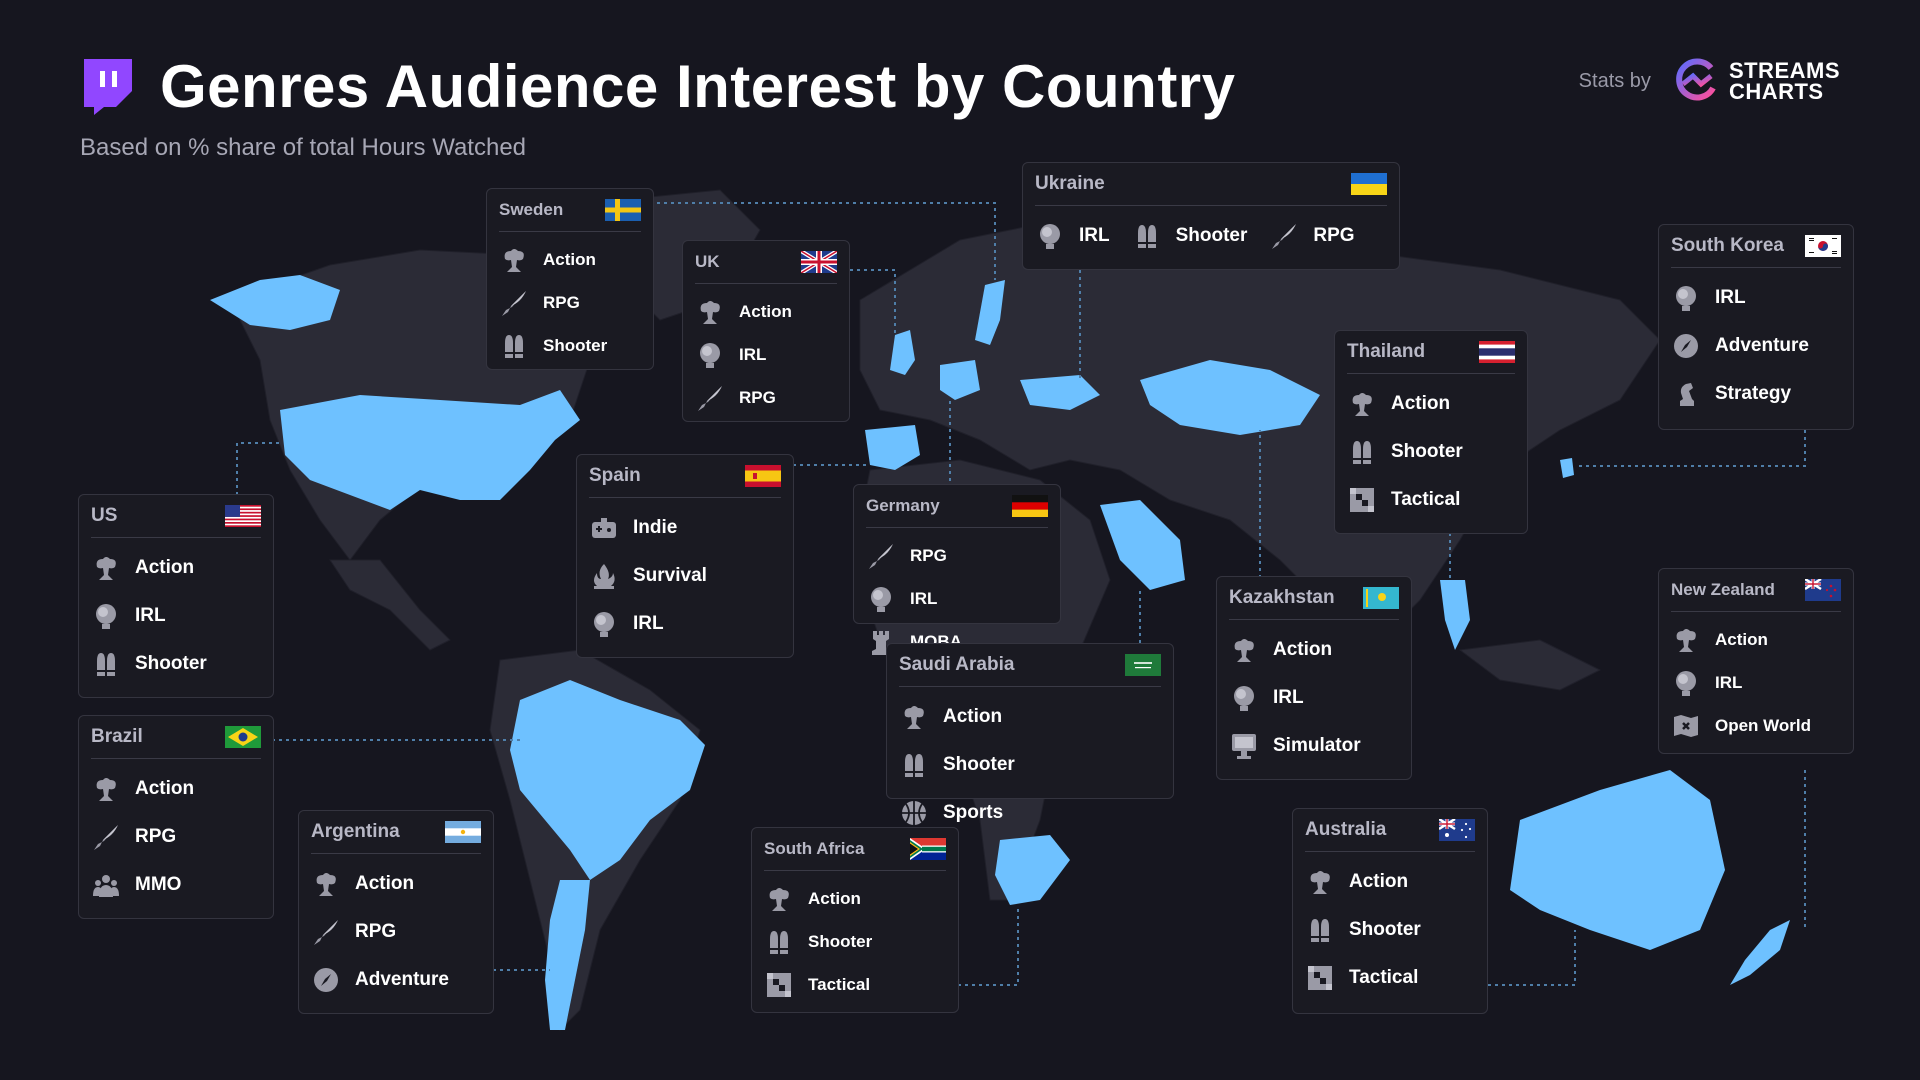 This screenshot has width=1920, height=1080. I want to click on country-card-argentina: Argentina Action RPG Adventure, so click(396, 912).